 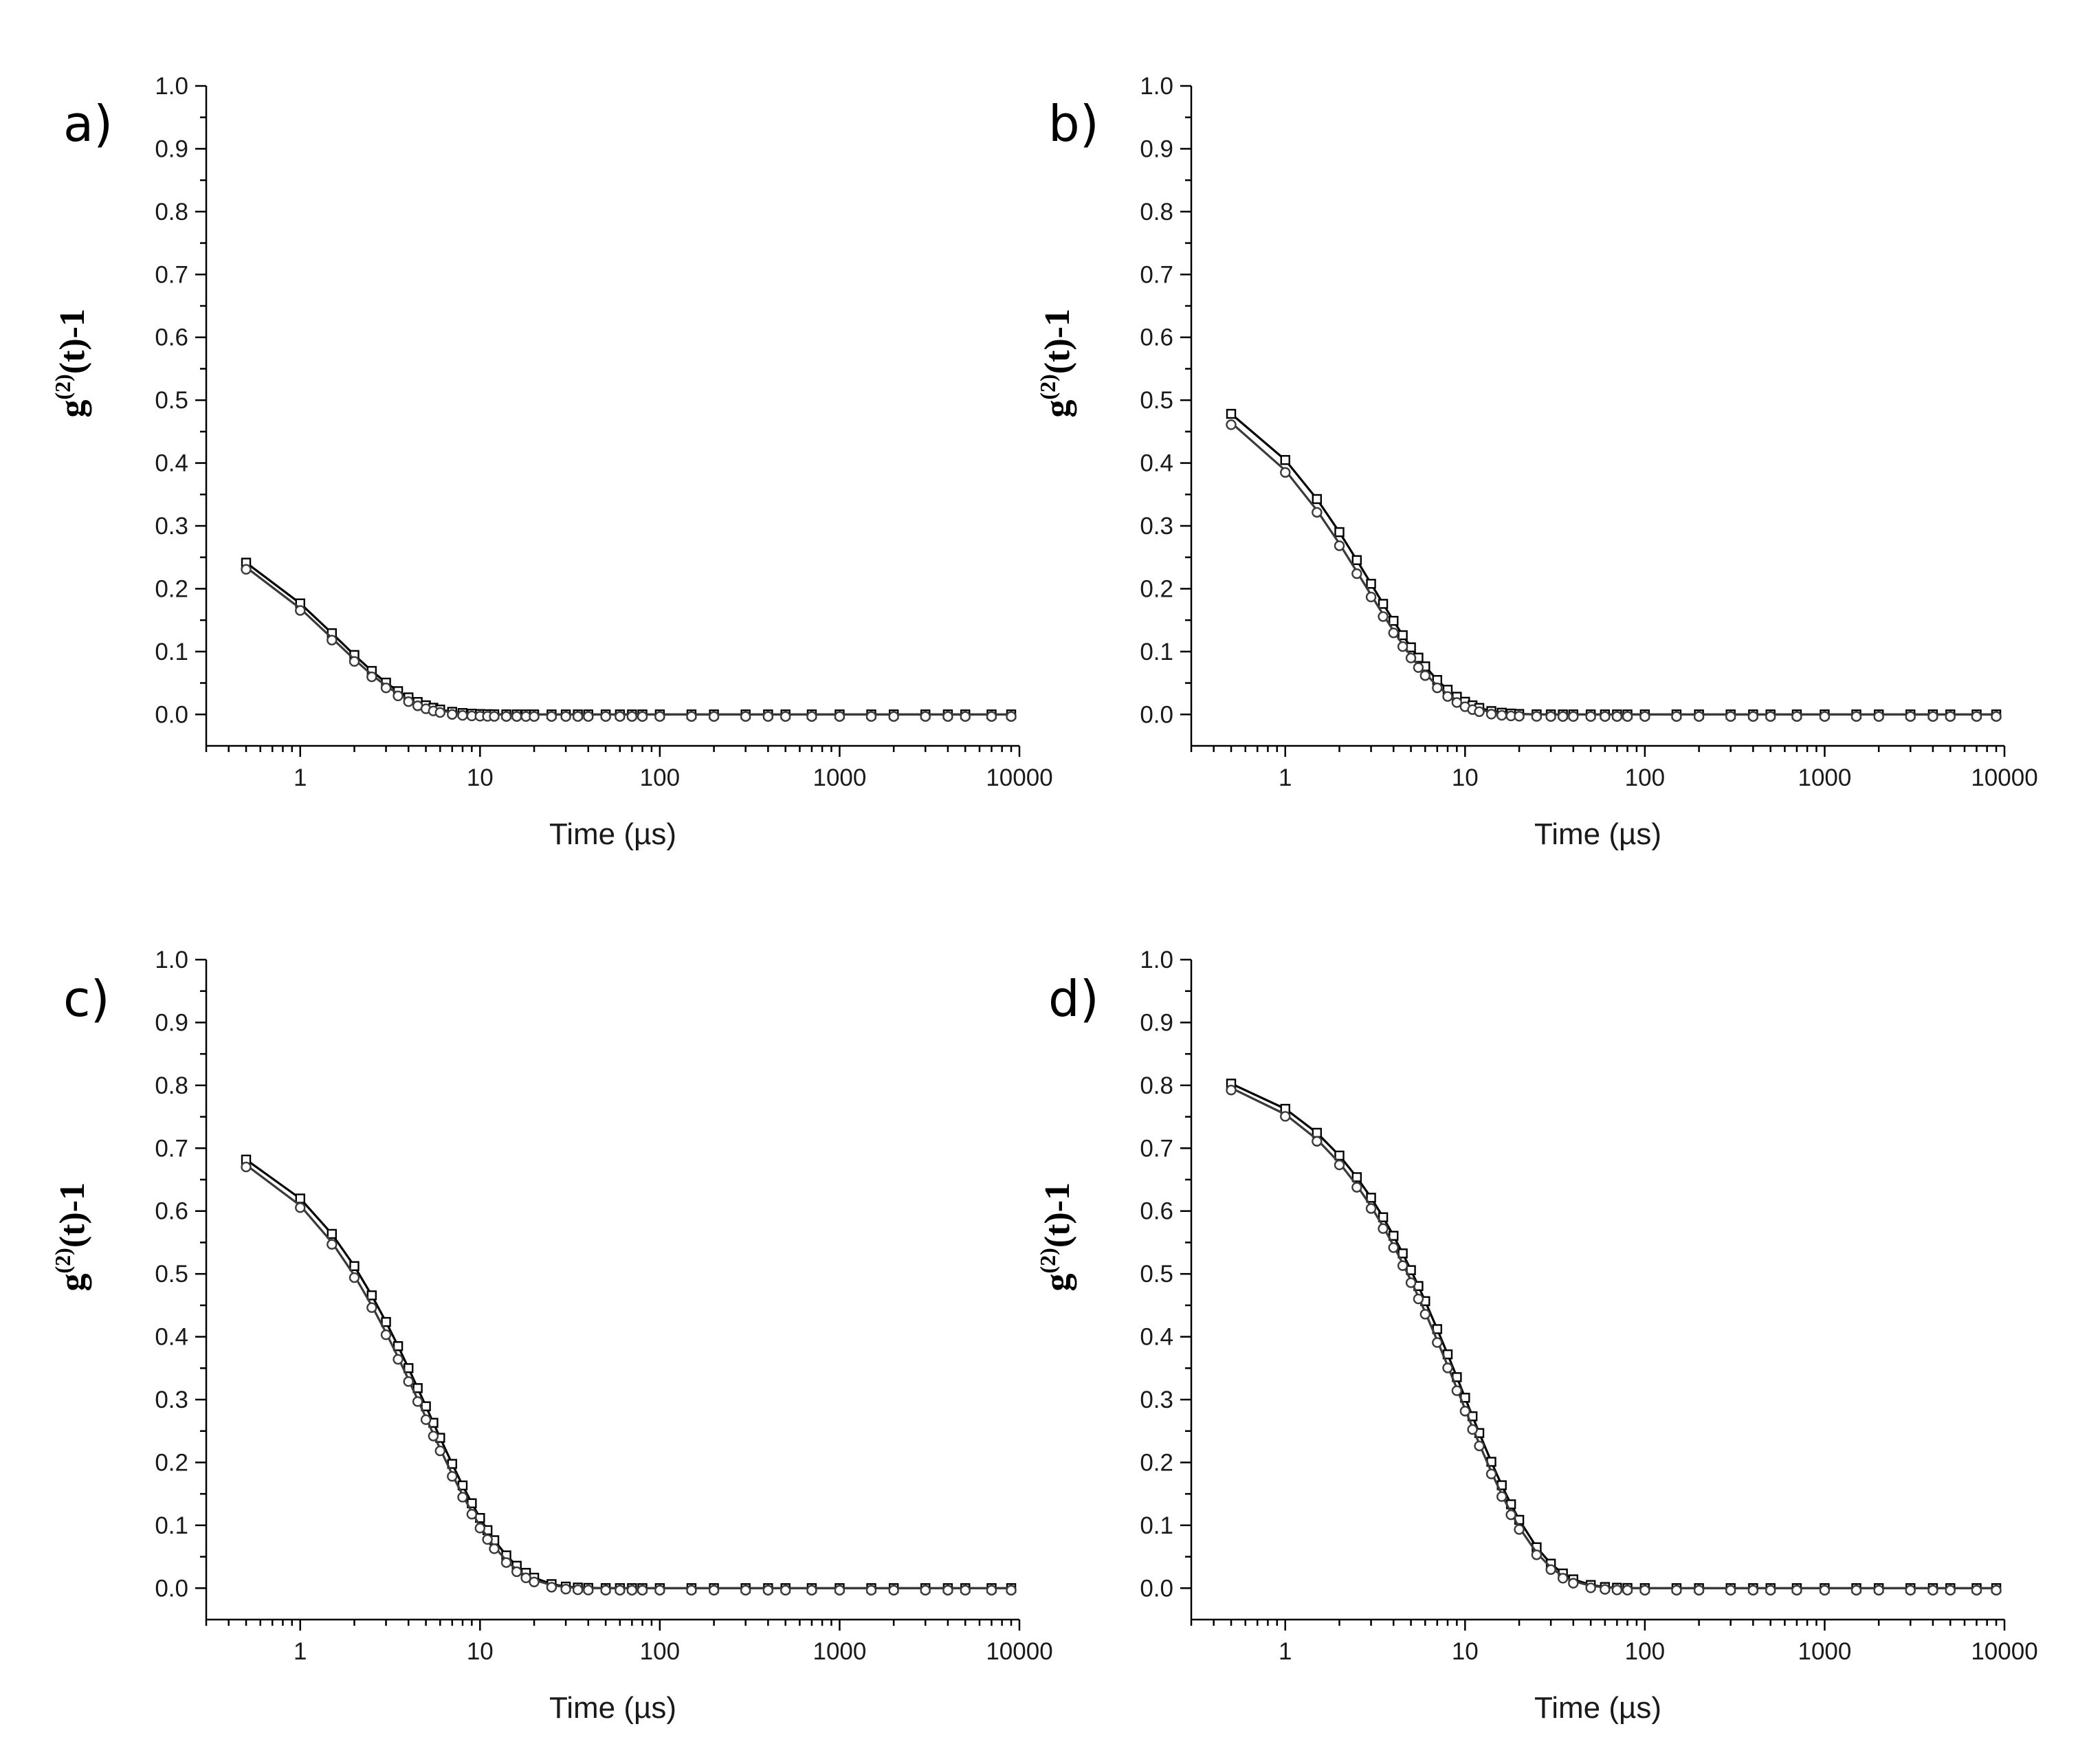 I want to click on y-title-base: g, so click(x=1057, y=1282).